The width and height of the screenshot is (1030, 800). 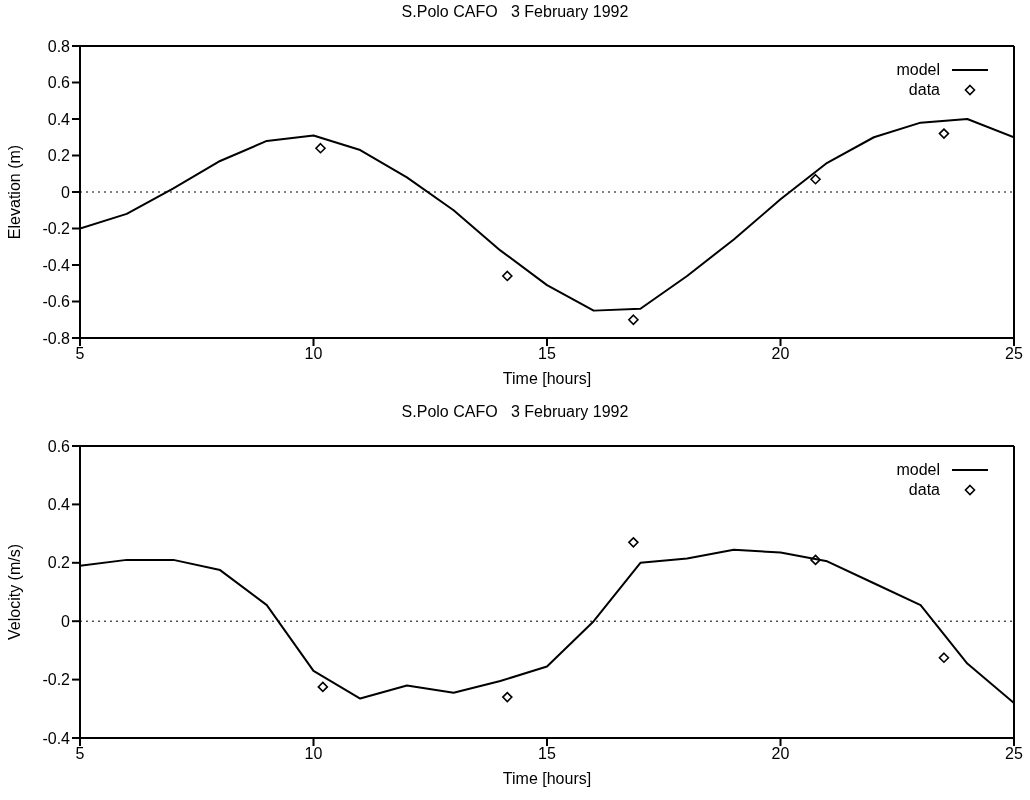 What do you see at coordinates (56, 338) in the screenshot?
I see `y-tick-label: -0.8` at bounding box center [56, 338].